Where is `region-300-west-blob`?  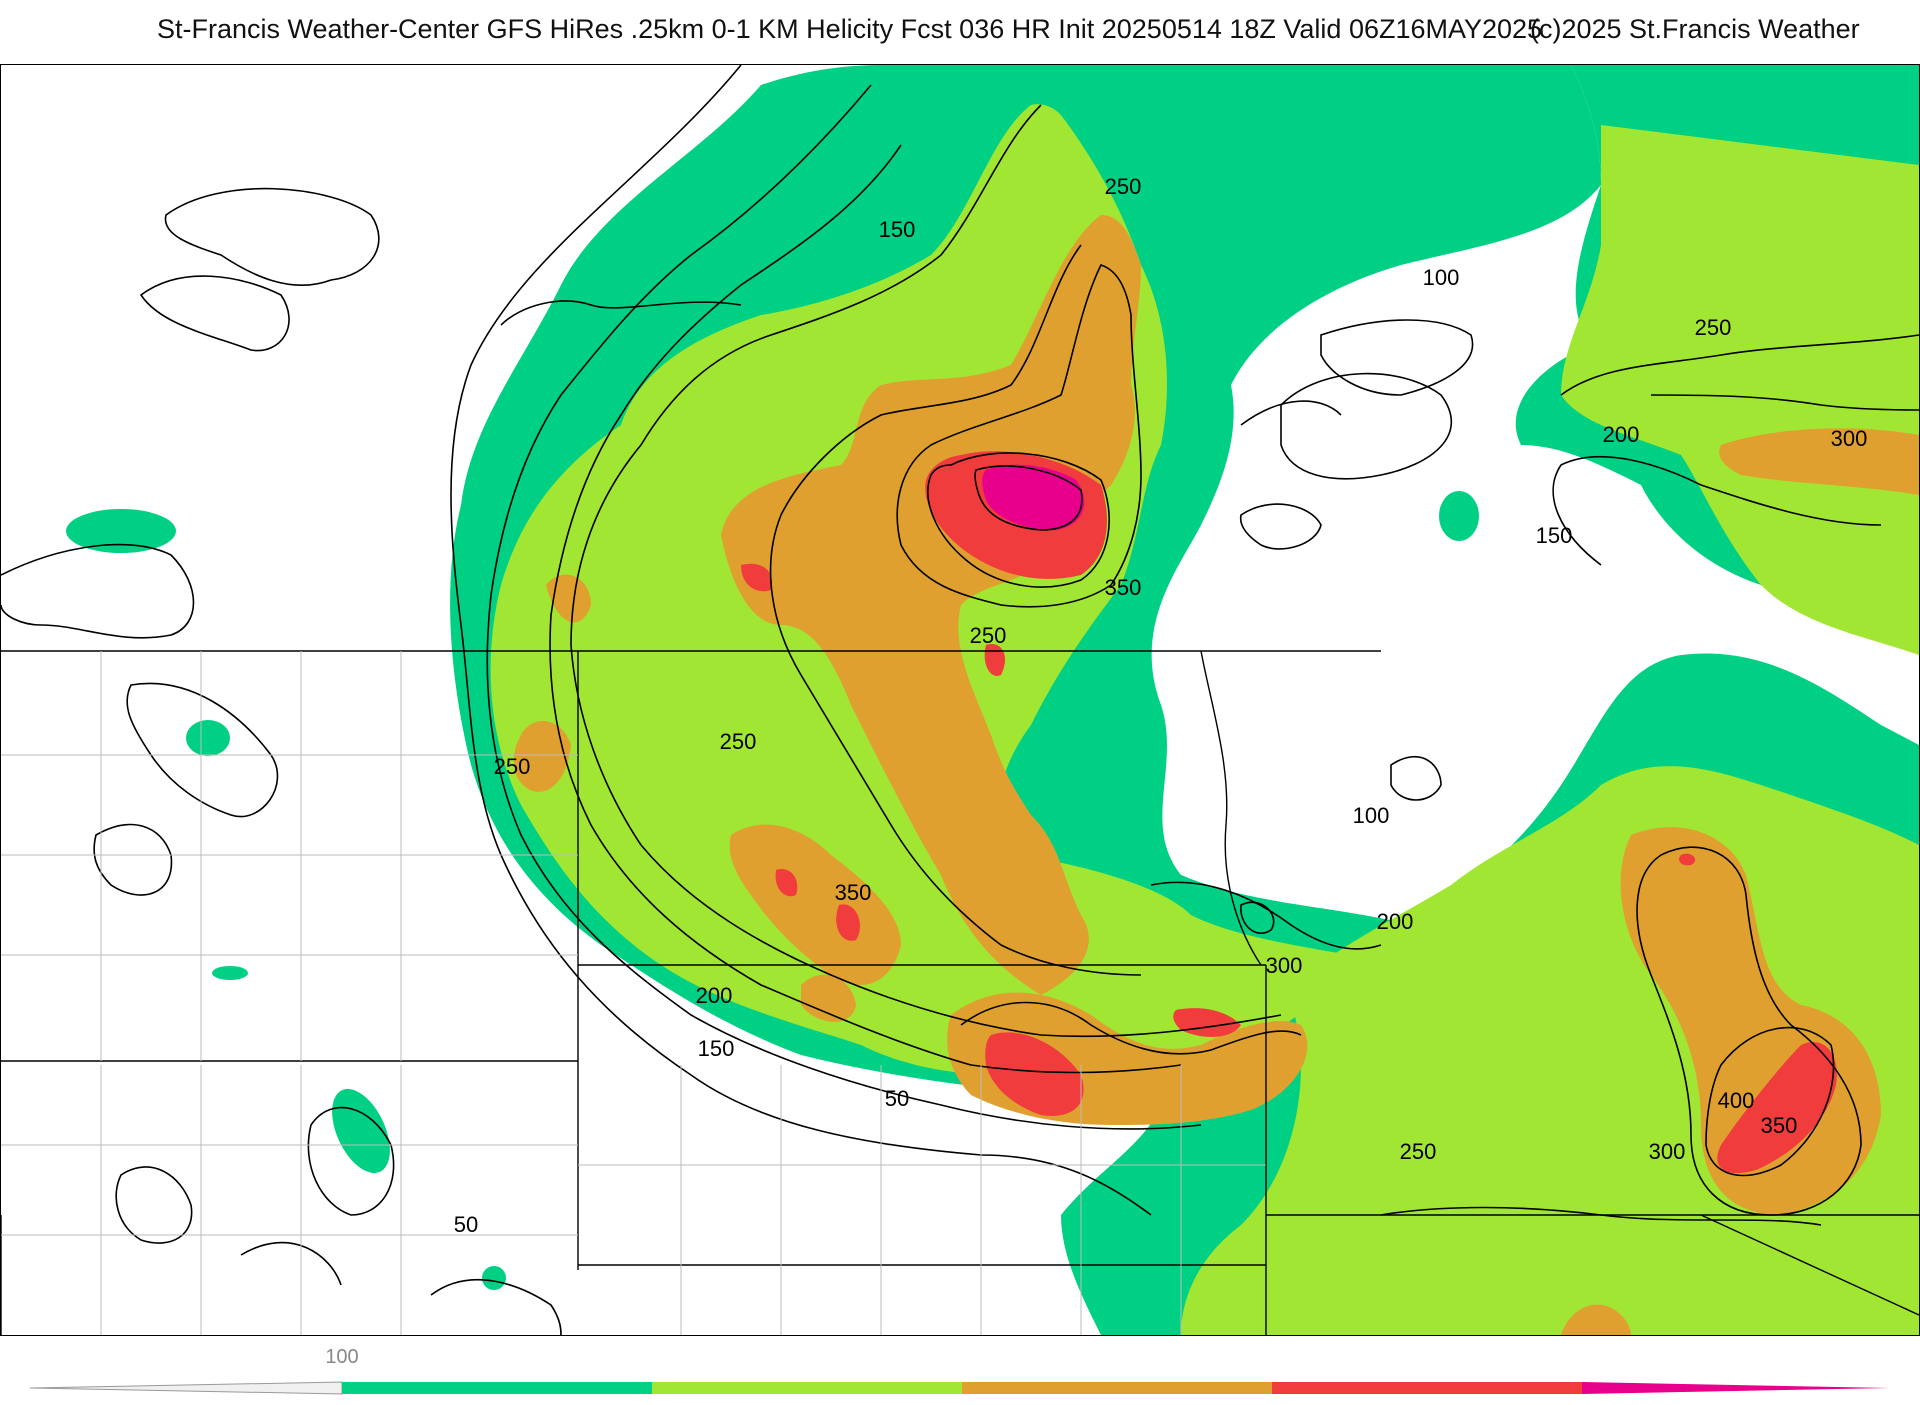
region-300-west-blob is located at coordinates (568, 598).